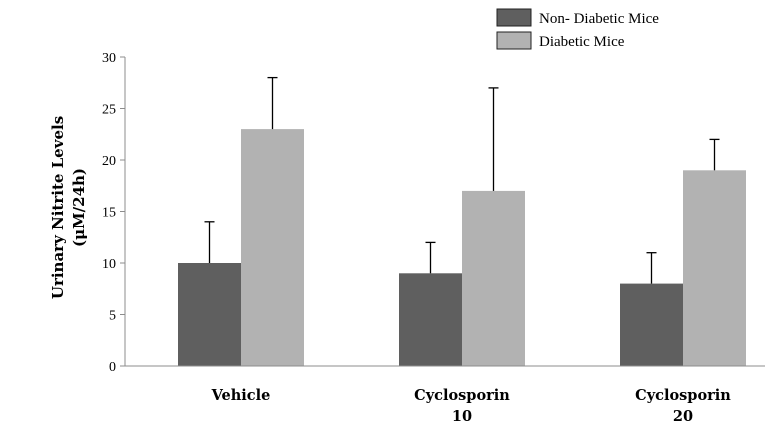 The height and width of the screenshot is (429, 782). I want to click on legend-label: Non- Diabetic Mice, so click(599, 19).